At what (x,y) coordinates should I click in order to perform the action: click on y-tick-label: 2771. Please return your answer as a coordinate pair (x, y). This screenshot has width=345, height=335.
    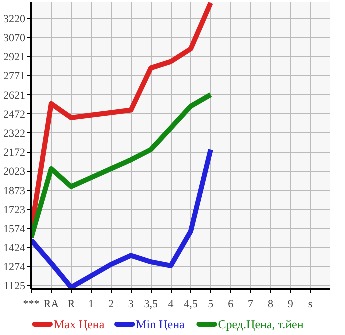
    Looking at the image, I should click on (15, 76).